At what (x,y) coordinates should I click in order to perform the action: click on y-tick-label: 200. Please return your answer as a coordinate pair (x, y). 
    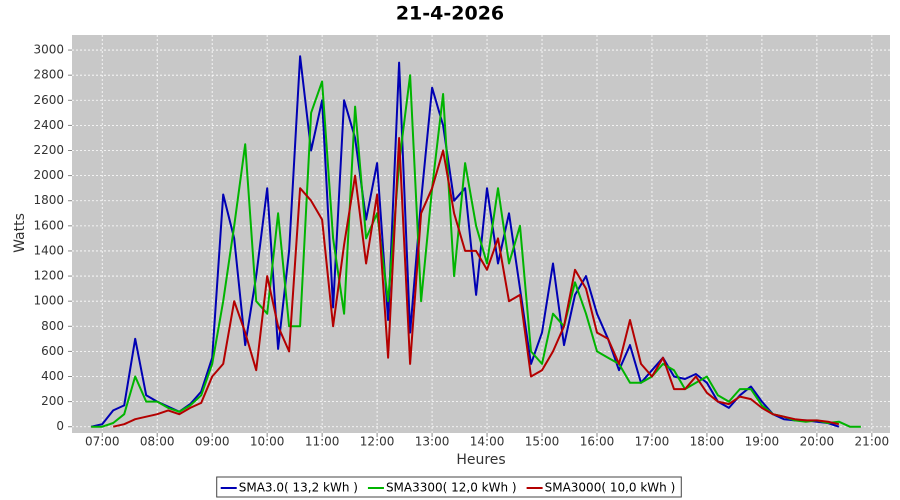
    Looking at the image, I should click on (52, 401).